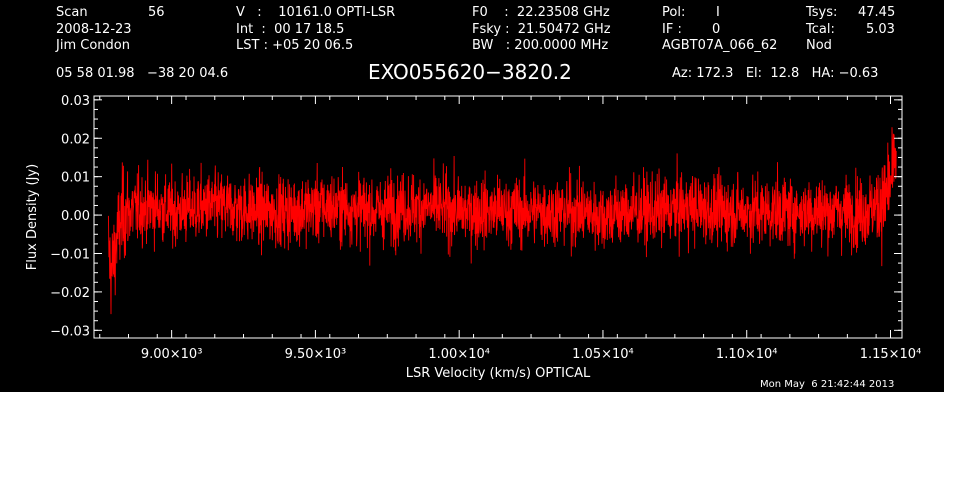 The image size is (962, 490). What do you see at coordinates (156, 12) in the screenshot?
I see `scan-number: 56` at bounding box center [156, 12].